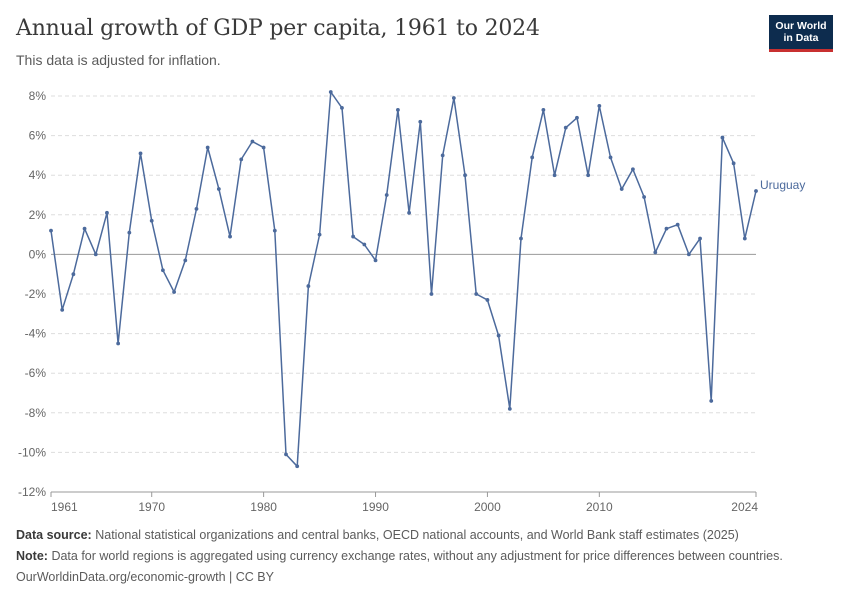 The width and height of the screenshot is (850, 600). Describe the element at coordinates (38, 215) in the screenshot. I see `y-tick-label: 2%` at that location.